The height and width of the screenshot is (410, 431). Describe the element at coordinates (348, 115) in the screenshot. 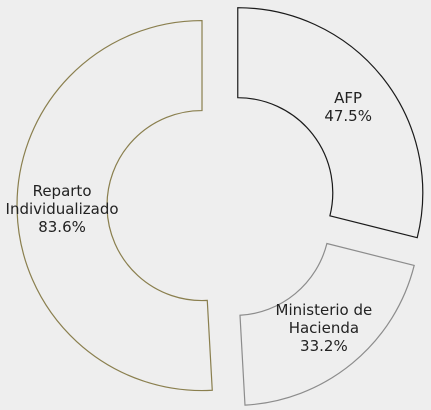

I see `value-label: 47.5%` at that location.